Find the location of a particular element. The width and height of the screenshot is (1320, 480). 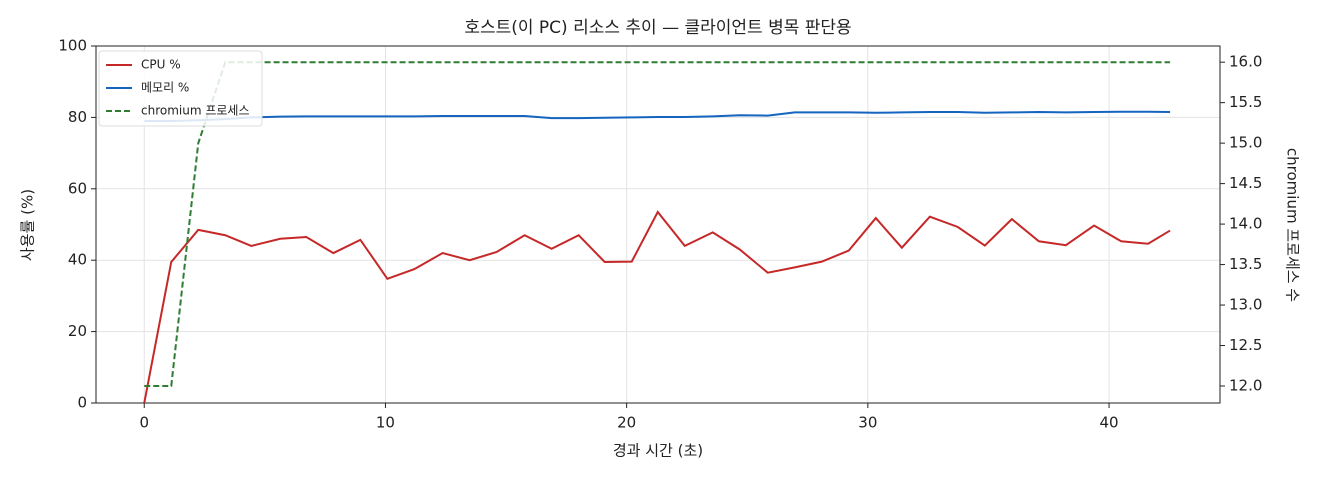

x-tick-label: 30 is located at coordinates (867, 423).